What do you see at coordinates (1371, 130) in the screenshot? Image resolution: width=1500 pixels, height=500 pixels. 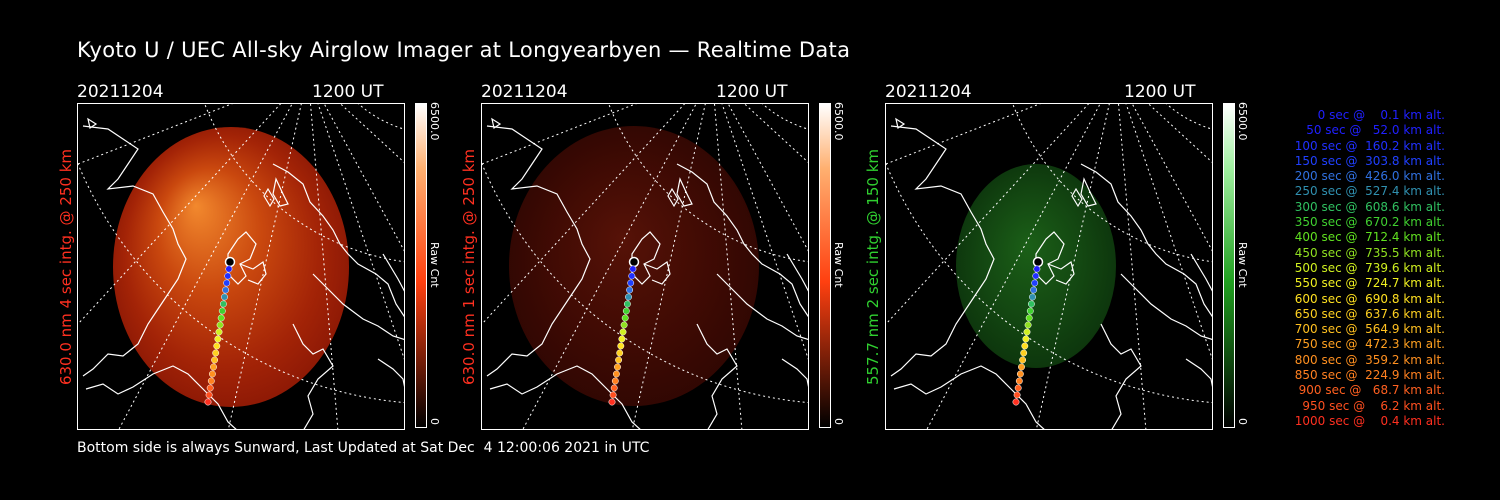 I see `legend-entry: 50 sec @ 52.0 km alt.` at bounding box center [1371, 130].